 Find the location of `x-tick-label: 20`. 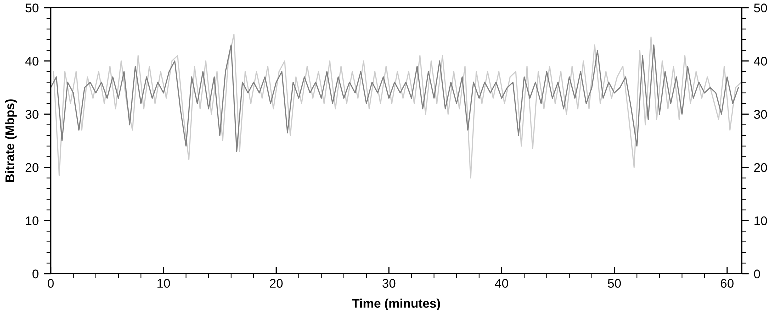

x-tick-label: 20 is located at coordinates (276, 283).